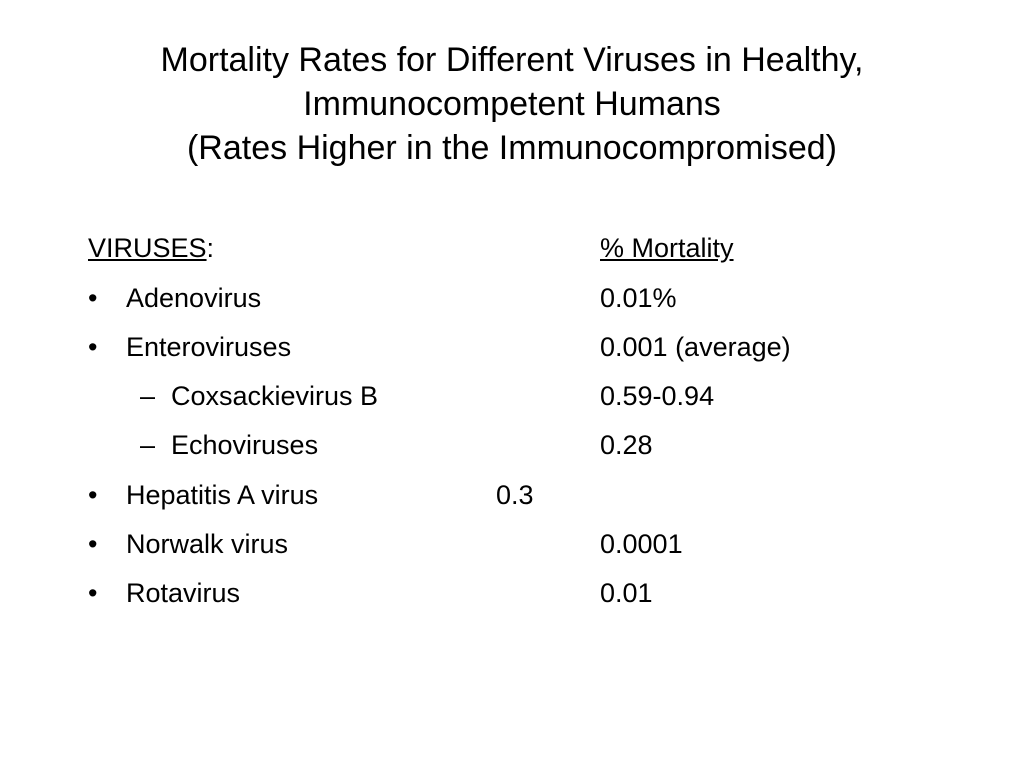 This screenshot has width=1024, height=768. Describe the element at coordinates (222, 495) in the screenshot. I see `virus-name-hepatitis-a: Hepatitis A virus` at that location.